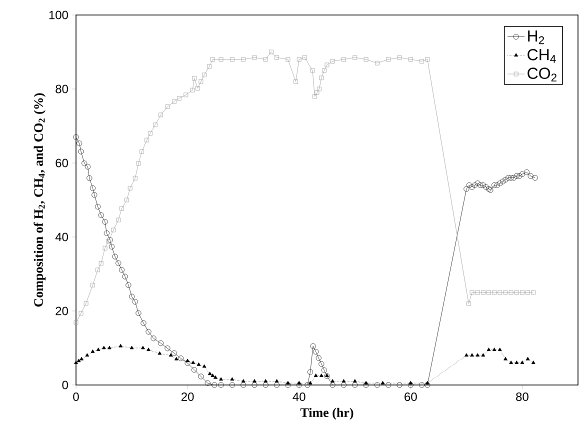  I want to click on x-tick-label: 80, so click(522, 397).